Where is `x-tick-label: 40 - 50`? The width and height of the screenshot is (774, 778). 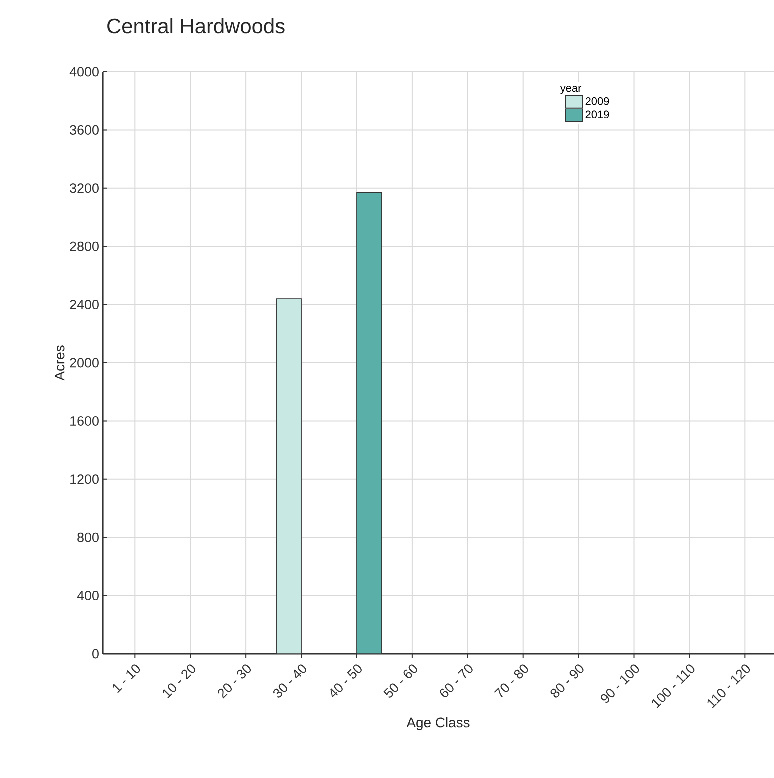 x-tick-label: 40 - 50 is located at coordinates (346, 681).